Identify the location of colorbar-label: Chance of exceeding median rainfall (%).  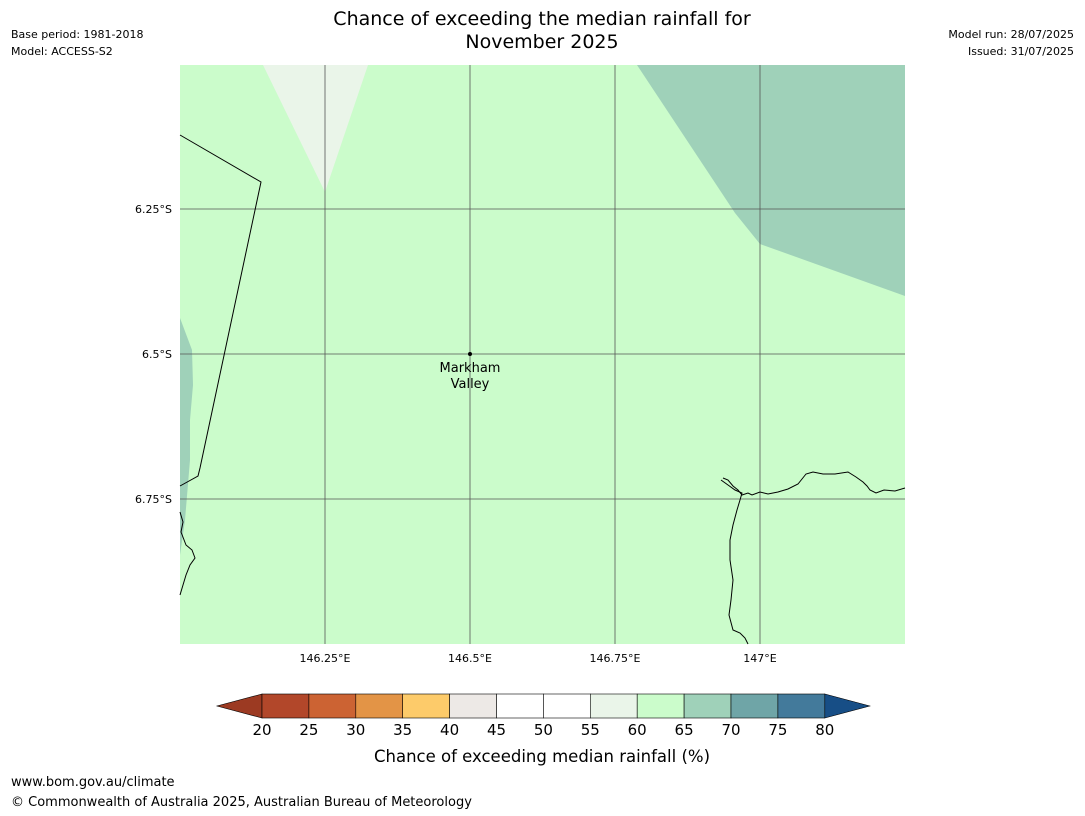
(542, 756).